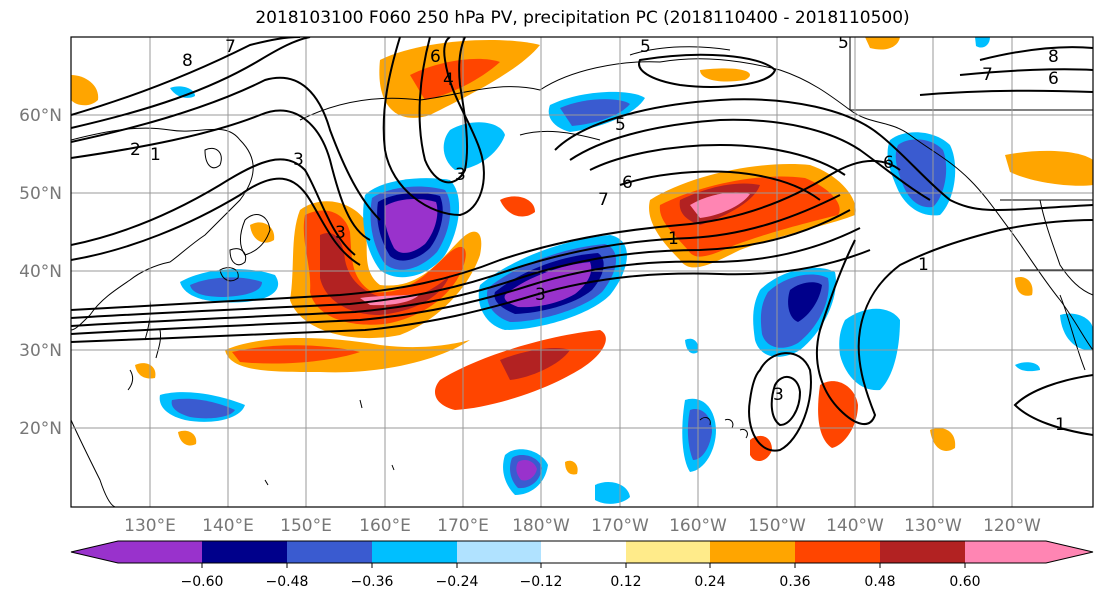  Describe the element at coordinates (794, 582) in the screenshot. I see `colorbar-tick-label: 0.36` at that location.